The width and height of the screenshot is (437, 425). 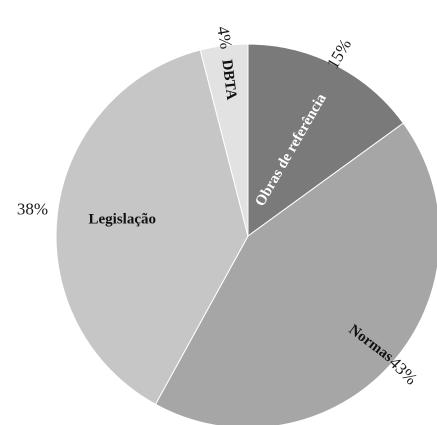 I want to click on slice-value-label-3: 38%, so click(x=32, y=209).